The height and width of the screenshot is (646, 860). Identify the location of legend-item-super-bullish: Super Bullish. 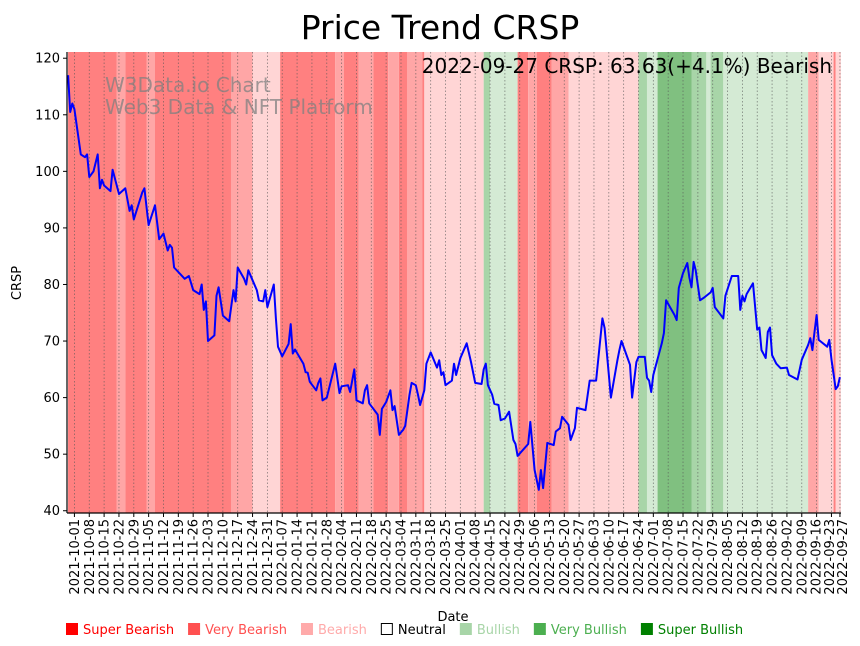
(691, 630).